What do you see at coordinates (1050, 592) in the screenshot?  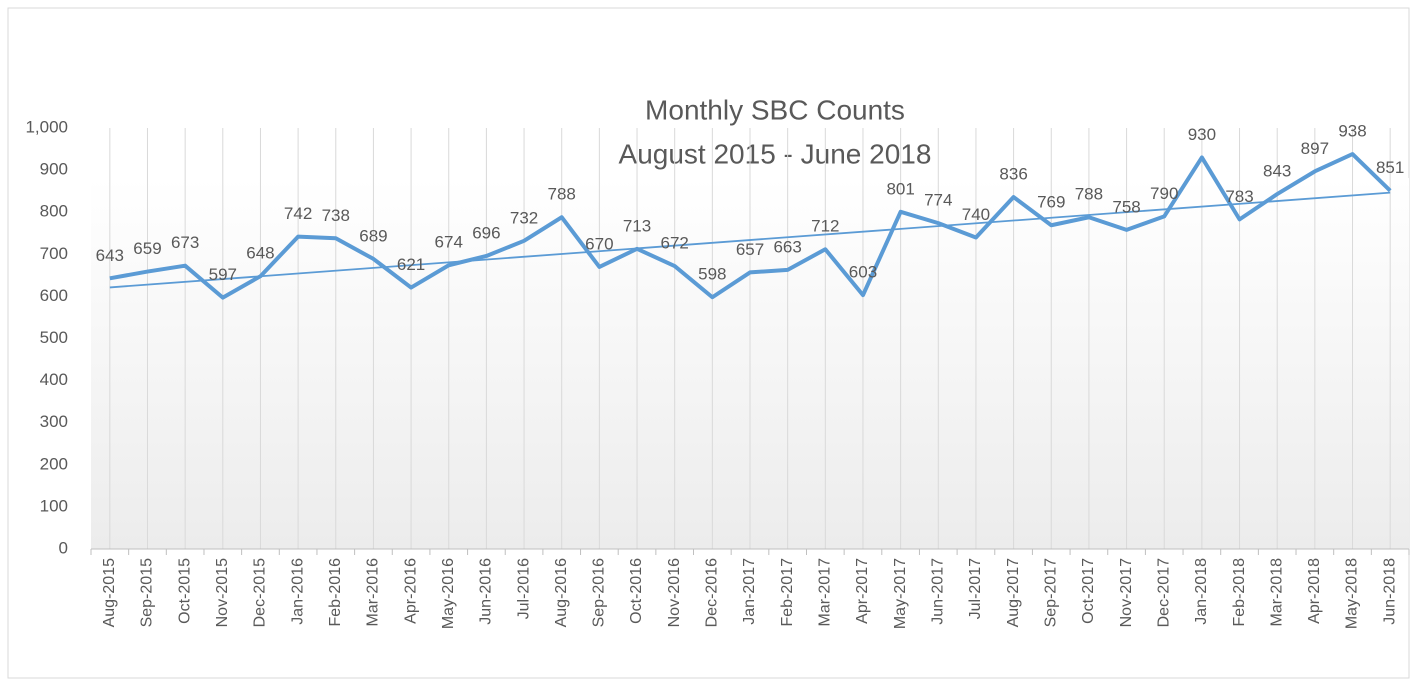 I see `x-tick-label: Sep-2017` at bounding box center [1050, 592].